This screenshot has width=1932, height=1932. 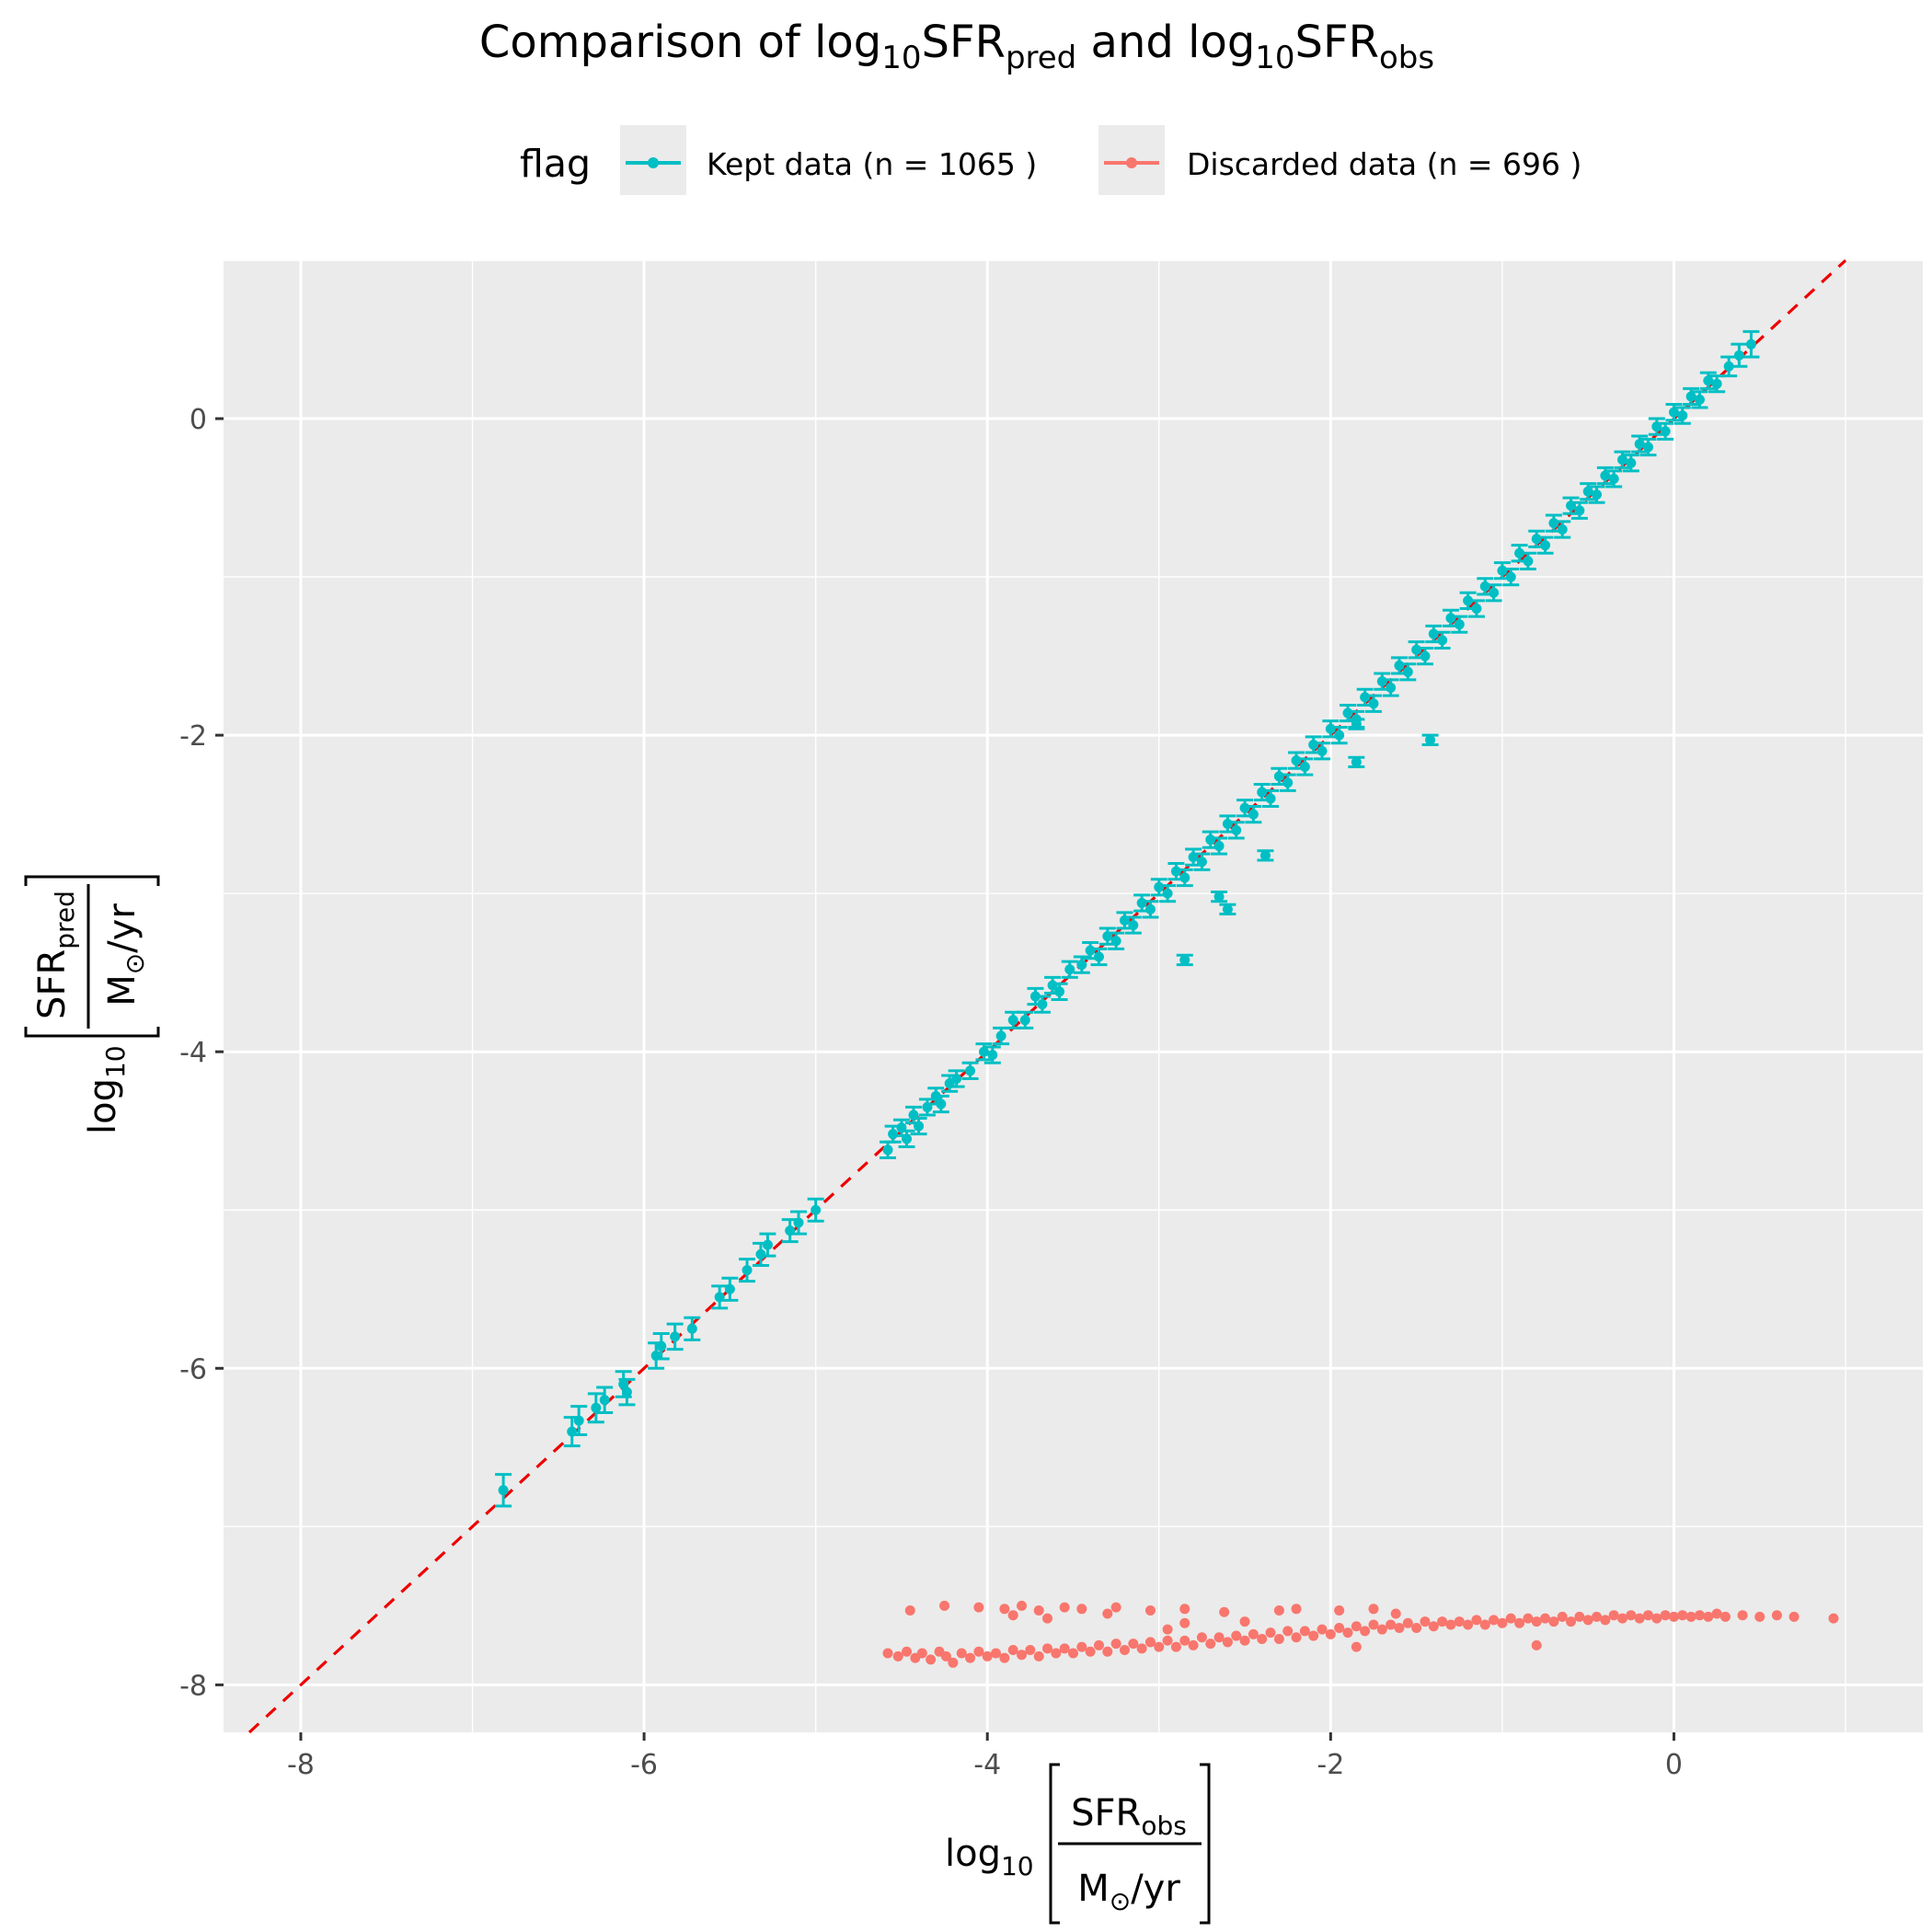 I want to click on series-discarded, so click(x=1360, y=1634).